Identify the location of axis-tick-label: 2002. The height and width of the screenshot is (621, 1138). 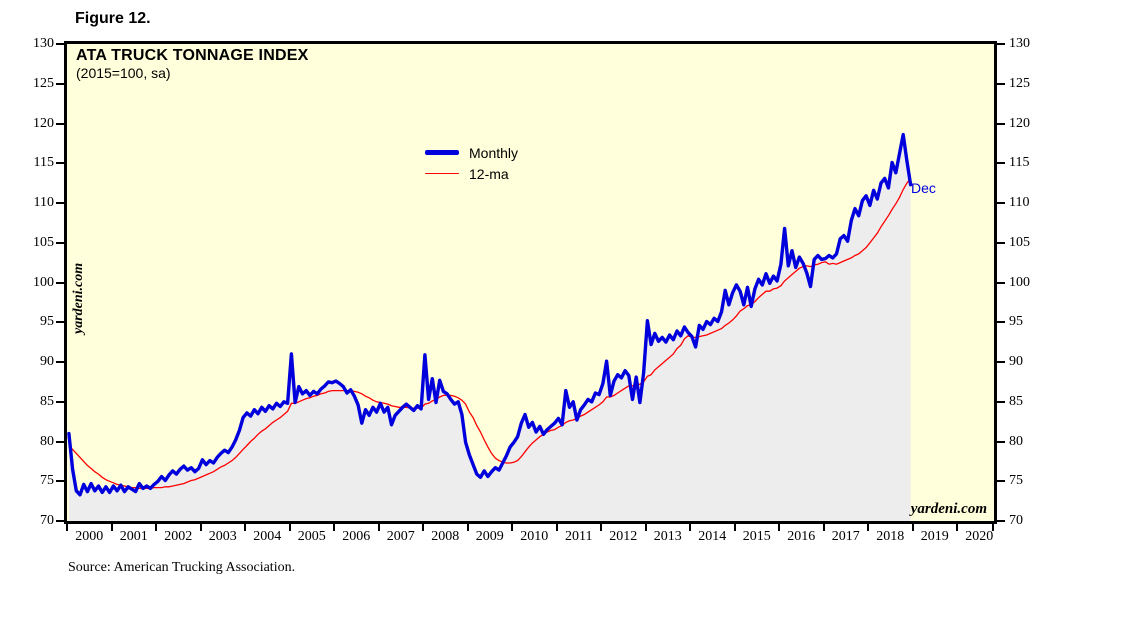
(178, 536).